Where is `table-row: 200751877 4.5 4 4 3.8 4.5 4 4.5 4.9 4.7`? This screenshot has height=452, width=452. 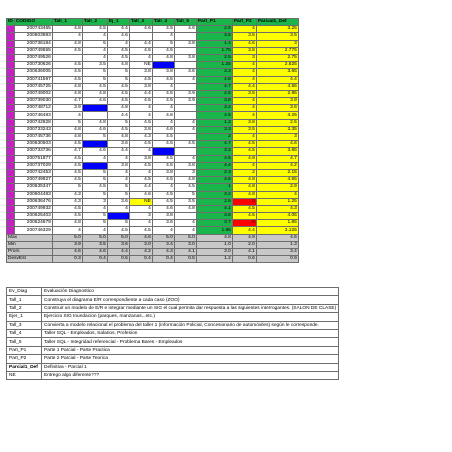 table-row: 200751877 4.5 4 4 3.8 4.5 4 4.5 4.9 4.7 is located at coordinates (152, 158).